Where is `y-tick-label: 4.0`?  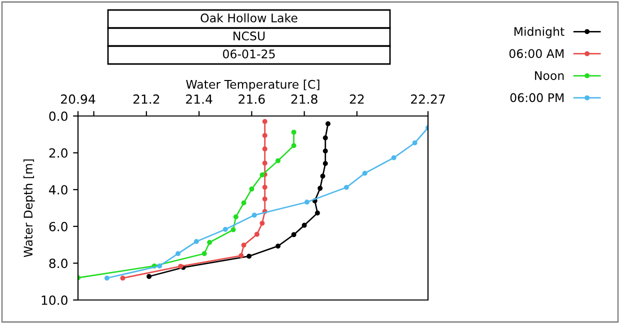
y-tick-label: 4.0 is located at coordinates (58, 190).